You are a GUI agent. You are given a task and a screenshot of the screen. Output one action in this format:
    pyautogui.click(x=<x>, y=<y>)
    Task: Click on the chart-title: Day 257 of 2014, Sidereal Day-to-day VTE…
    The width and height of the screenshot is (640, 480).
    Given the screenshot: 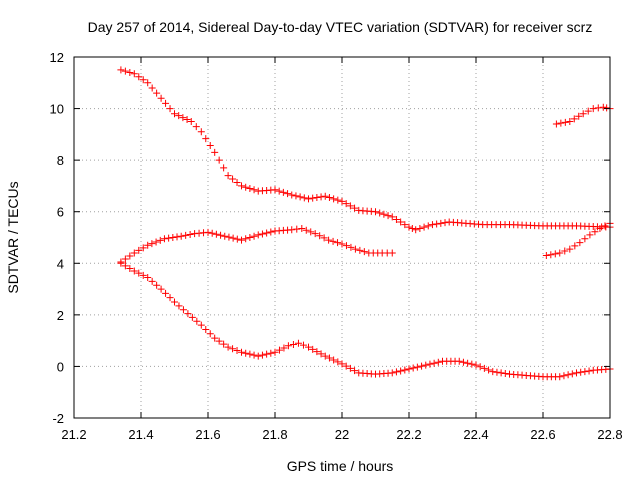 What is the action you would take?
    pyautogui.click(x=340, y=27)
    